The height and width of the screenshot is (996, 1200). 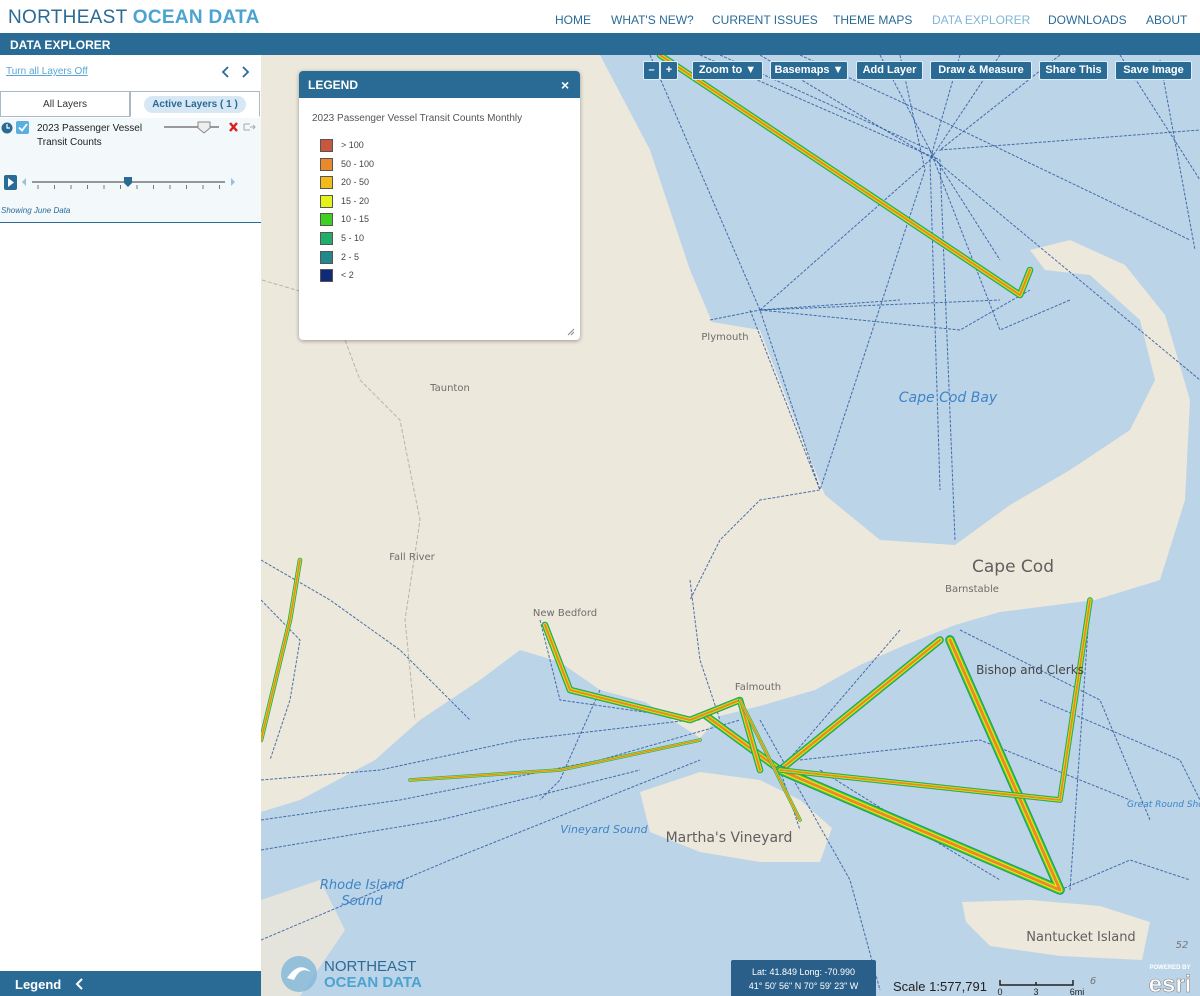 What do you see at coordinates (353, 237) in the screenshot?
I see `legend-label: 5 - 10` at bounding box center [353, 237].